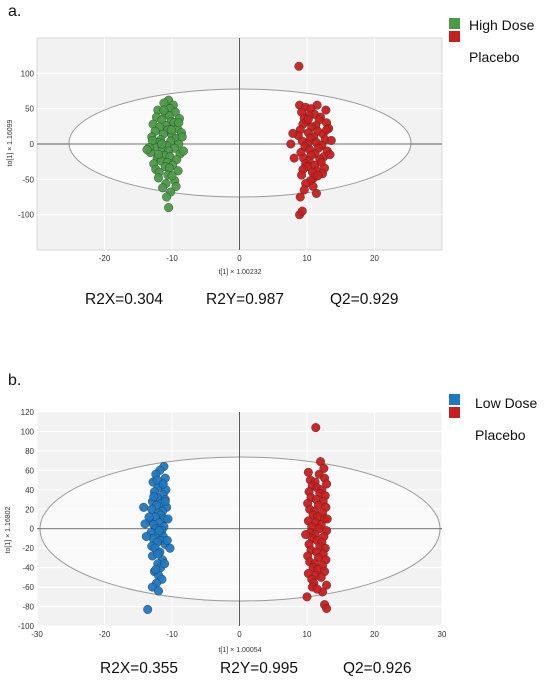  Describe the element at coordinates (454, 23) in the screenshot. I see `legend-swatch-high-dose` at that location.